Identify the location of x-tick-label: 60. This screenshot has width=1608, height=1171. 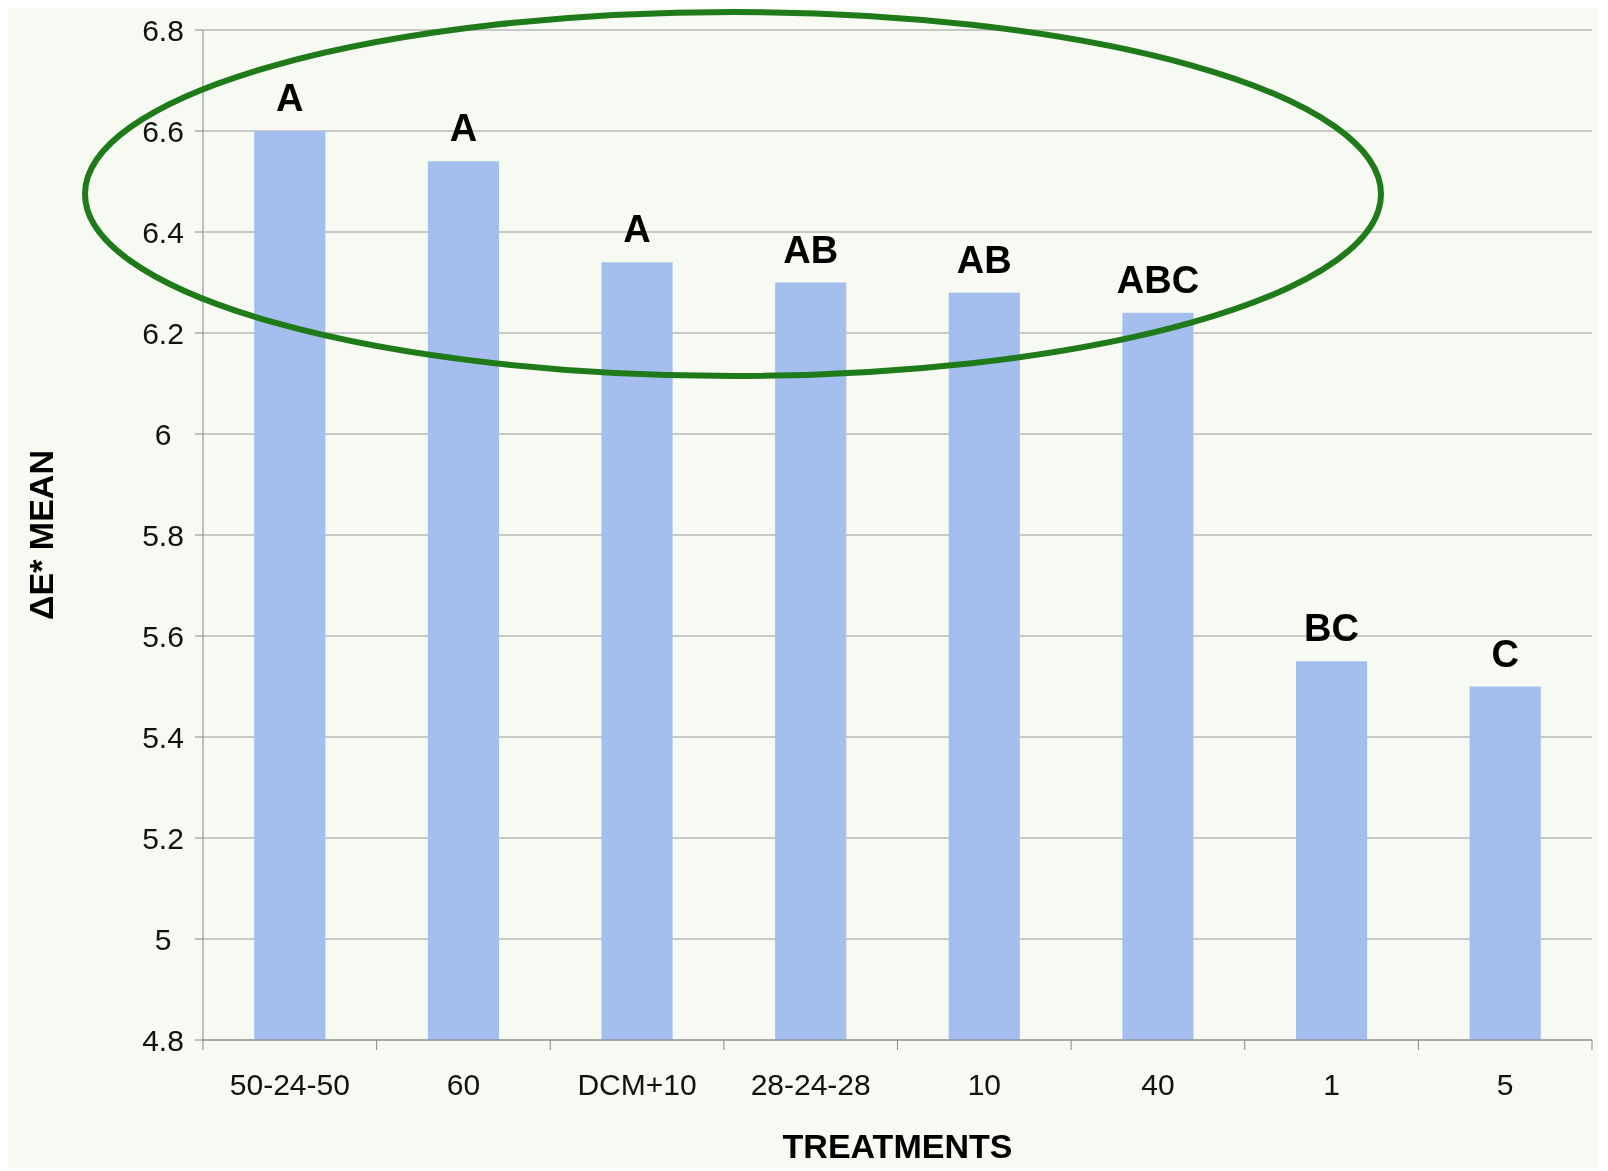
(463, 1084).